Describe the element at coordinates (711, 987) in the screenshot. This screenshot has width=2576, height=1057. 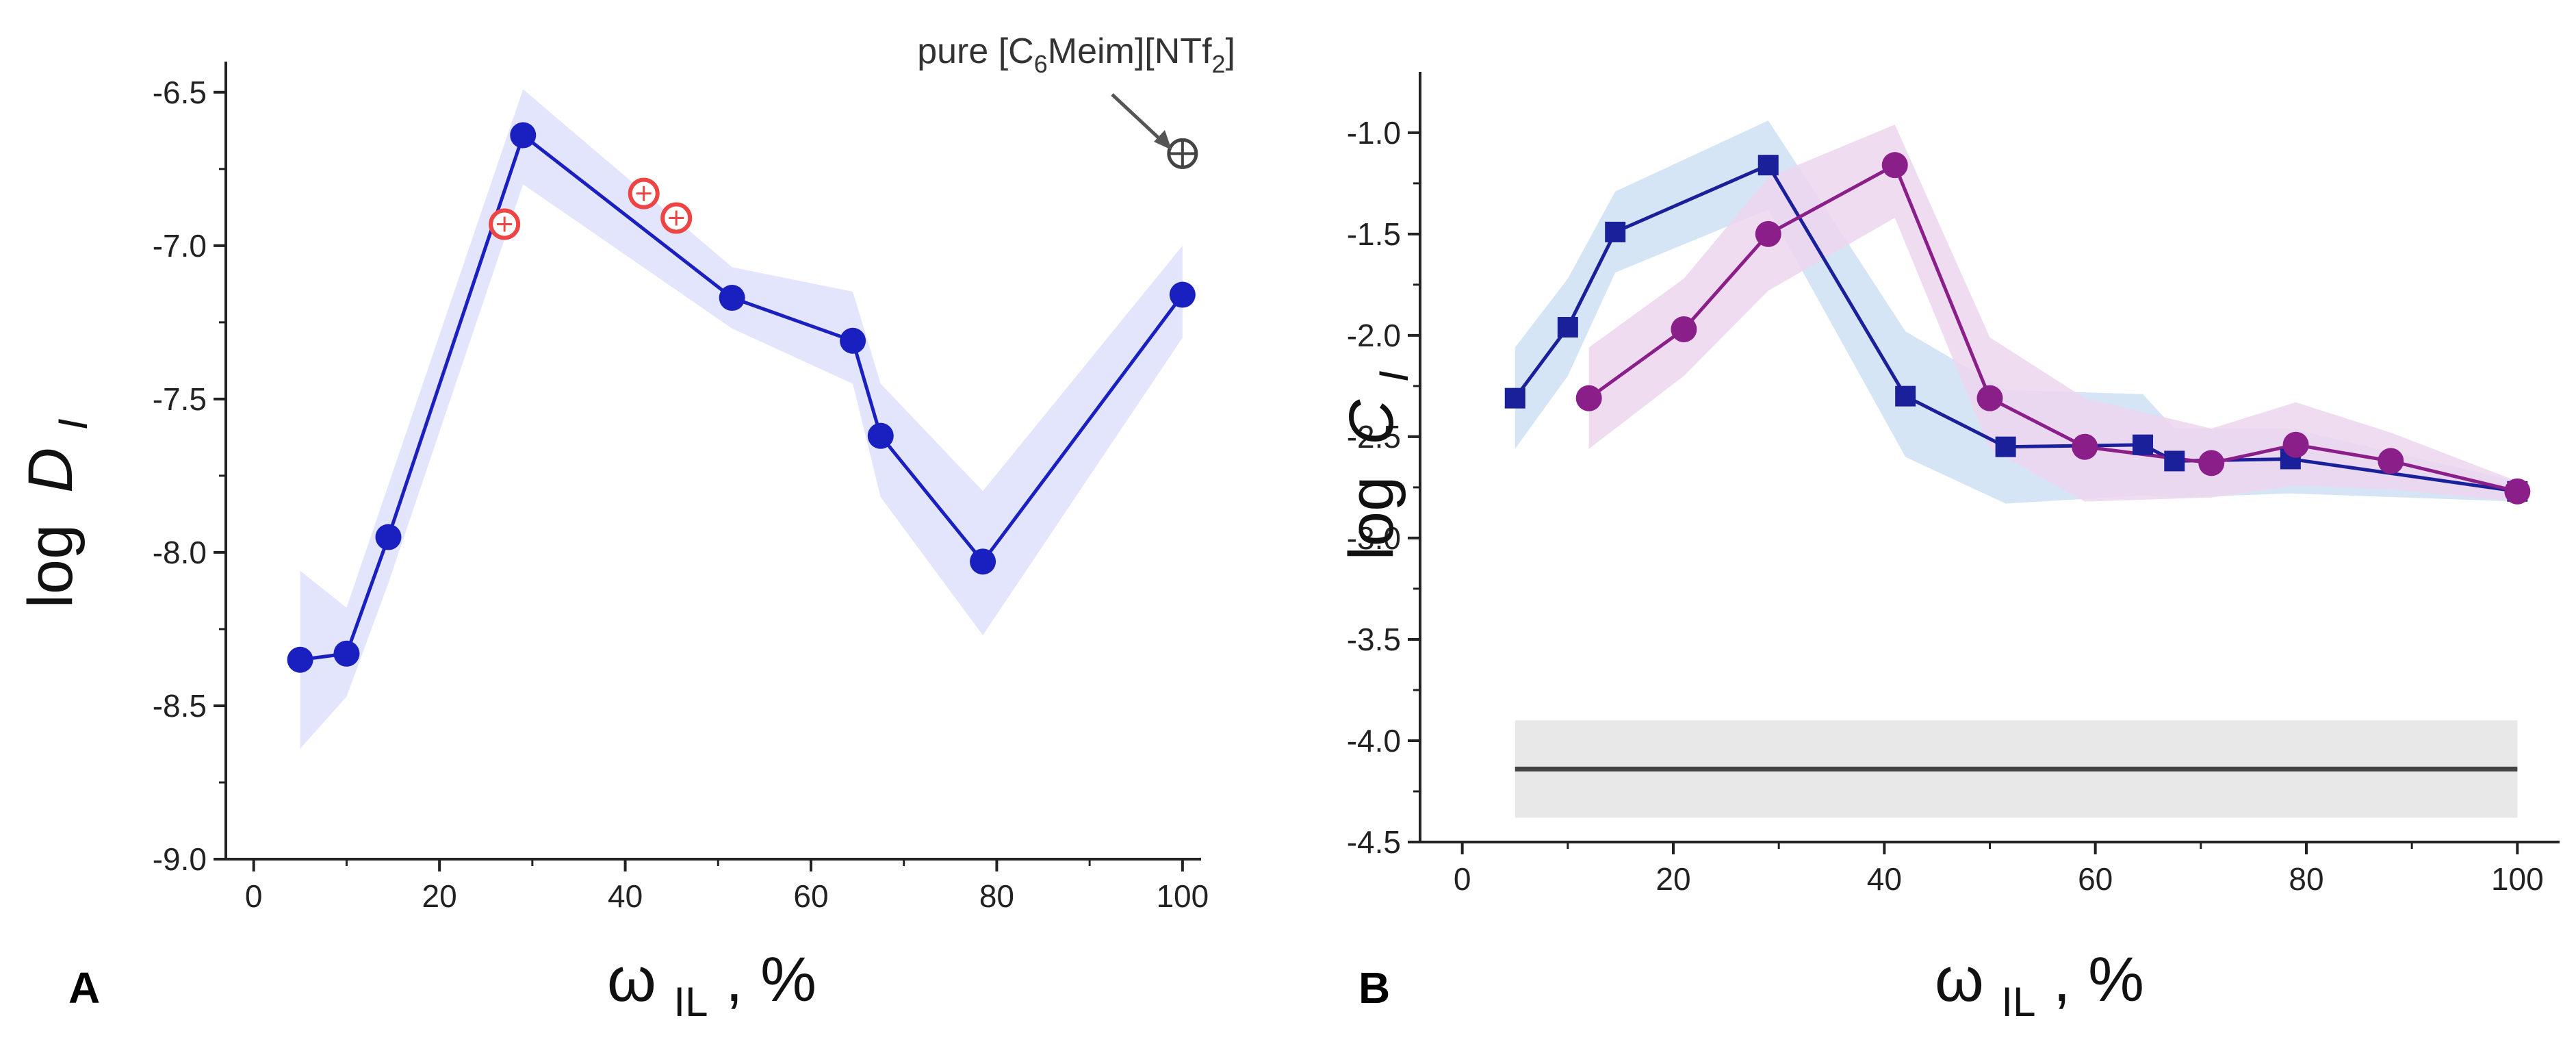
I see `panel-a-x-title: ω IL , %` at that location.